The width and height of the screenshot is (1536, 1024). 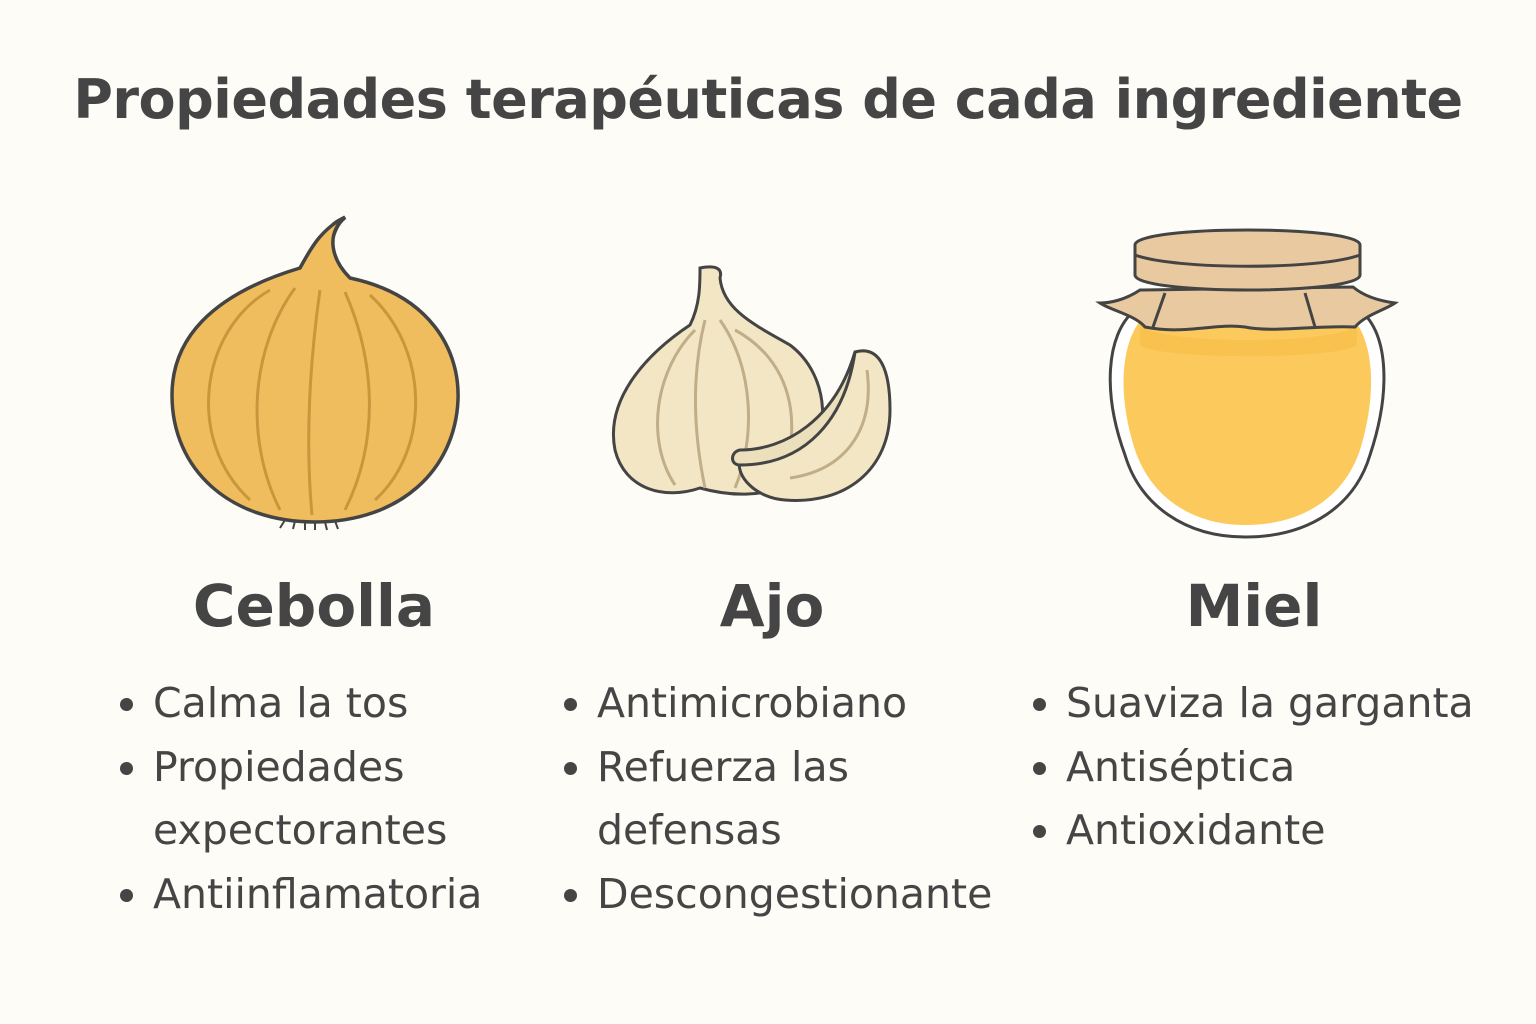 I want to click on list-item: Antiinflamatoria, so click(x=301, y=895).